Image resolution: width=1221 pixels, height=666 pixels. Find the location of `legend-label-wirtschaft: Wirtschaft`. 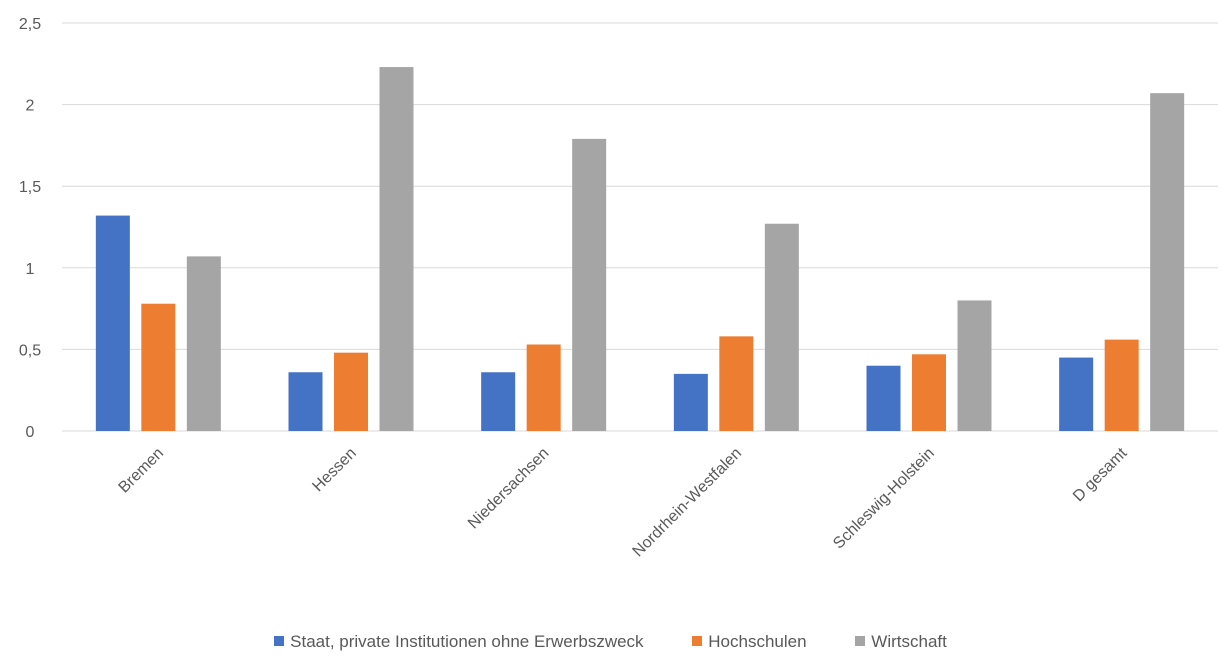

legend-label-wirtschaft: Wirtschaft is located at coordinates (909, 641).